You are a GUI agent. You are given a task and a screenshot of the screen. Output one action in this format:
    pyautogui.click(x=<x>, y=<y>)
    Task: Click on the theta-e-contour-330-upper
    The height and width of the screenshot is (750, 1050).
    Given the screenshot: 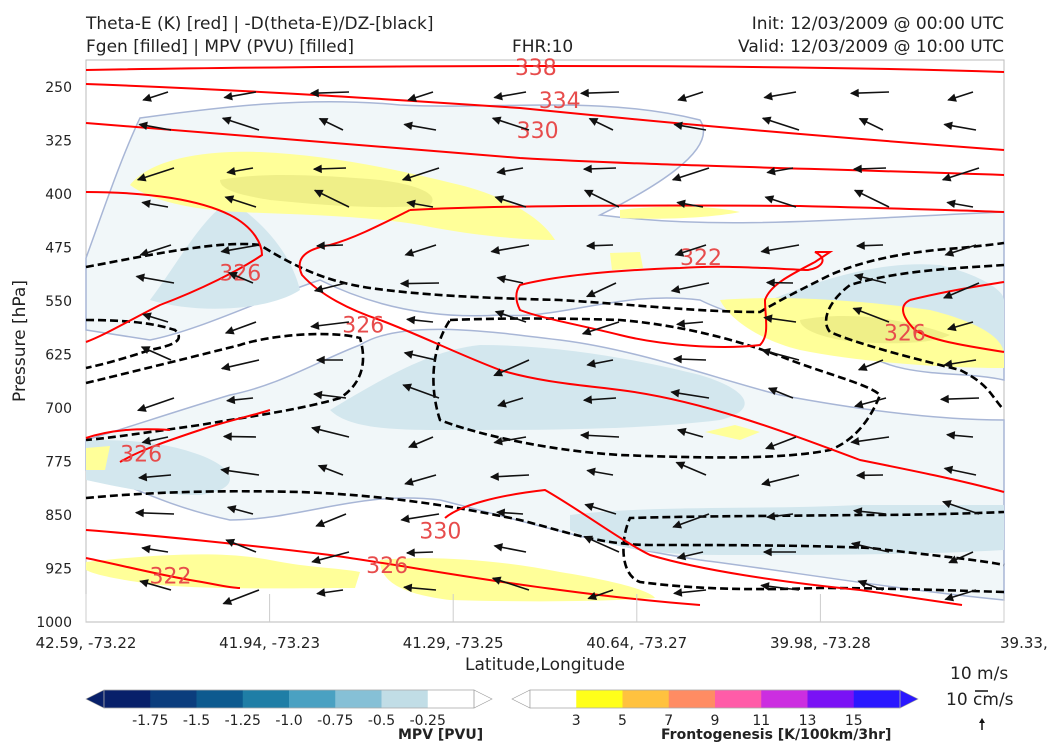 What is the action you would take?
    pyautogui.click(x=545, y=149)
    